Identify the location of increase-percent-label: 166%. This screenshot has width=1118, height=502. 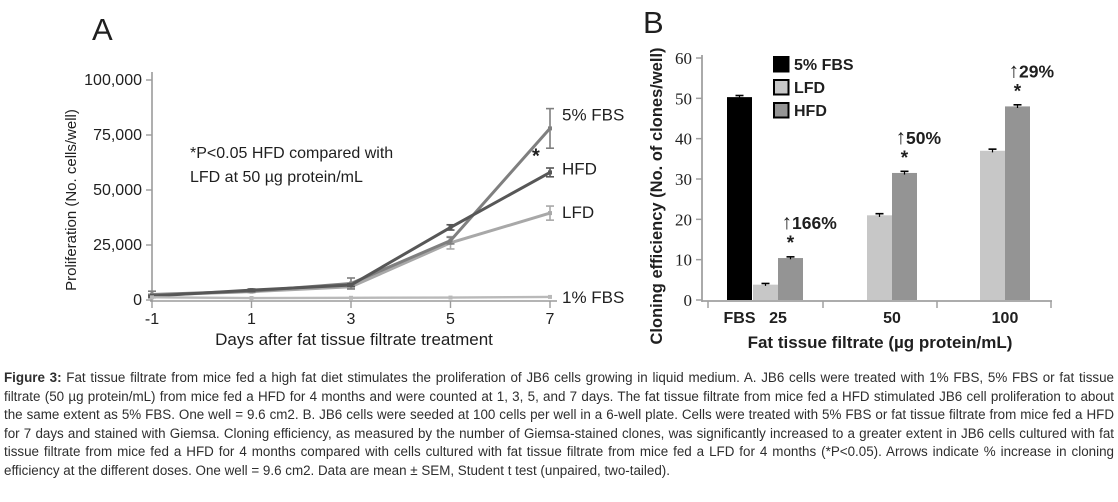
(814, 223).